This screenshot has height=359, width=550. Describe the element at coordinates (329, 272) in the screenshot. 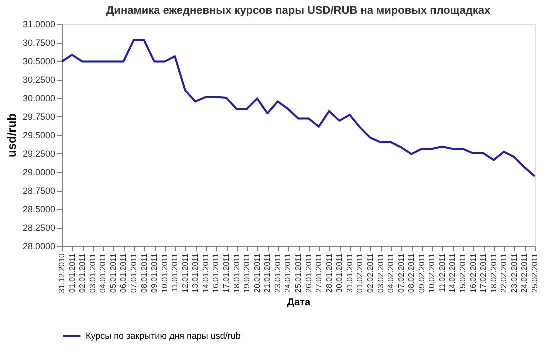

I see `x-tick-label: 28.01.2011` at that location.